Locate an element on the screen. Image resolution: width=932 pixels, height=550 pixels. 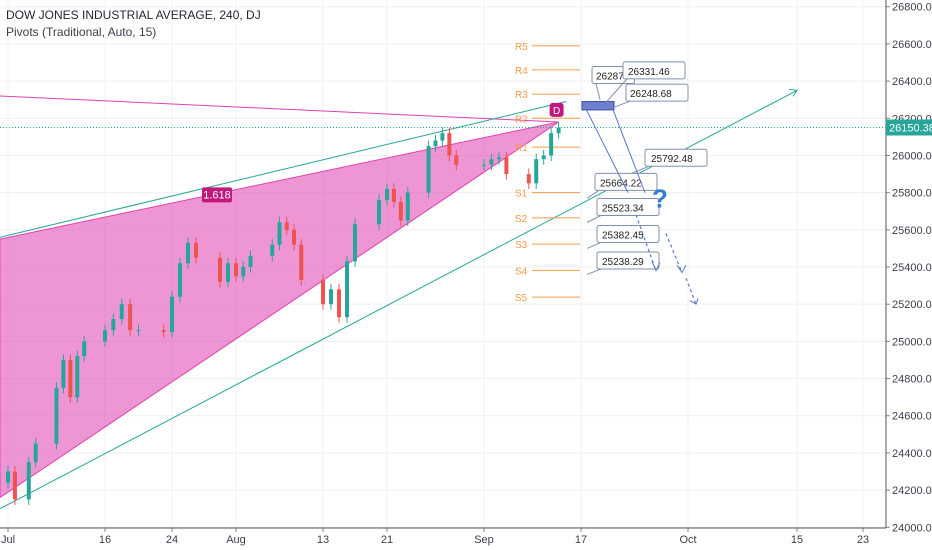
fib-ratio-badge is located at coordinates (217, 195).